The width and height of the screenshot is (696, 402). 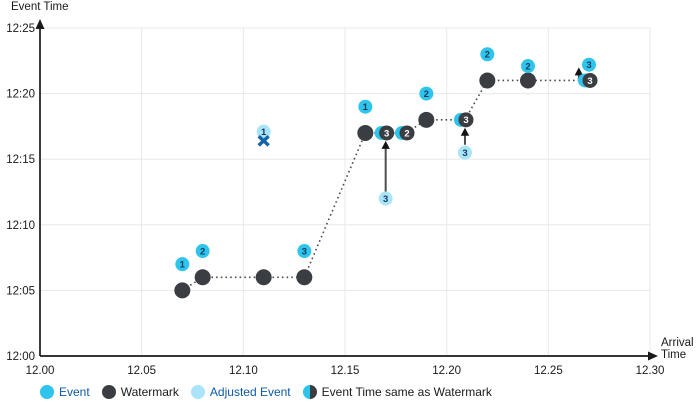 What do you see at coordinates (141, 371) in the screenshot?
I see `x-tick-label: 12.05` at bounding box center [141, 371].